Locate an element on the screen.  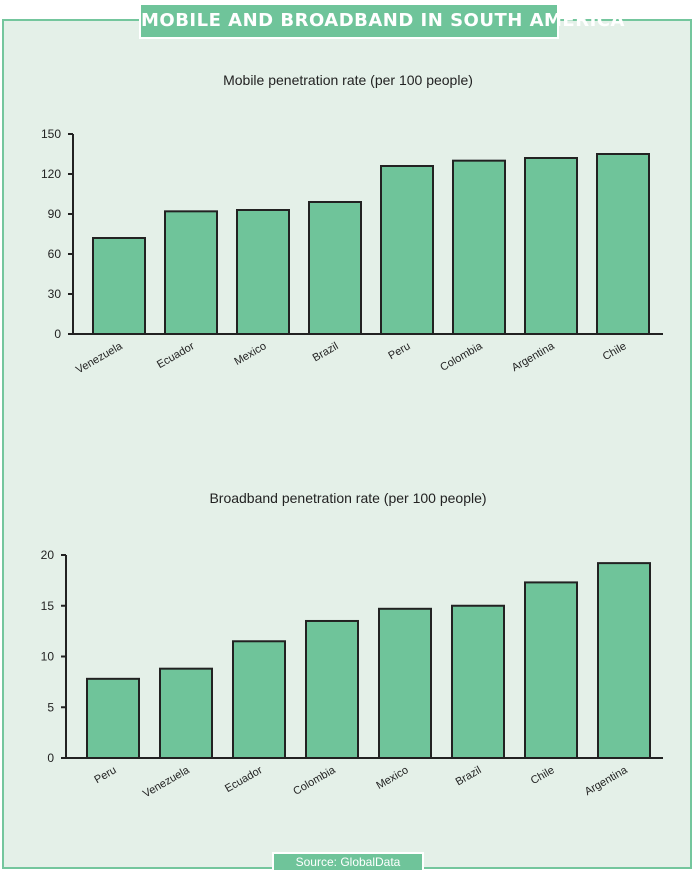
category-label: Mexico is located at coordinates (392, 778).